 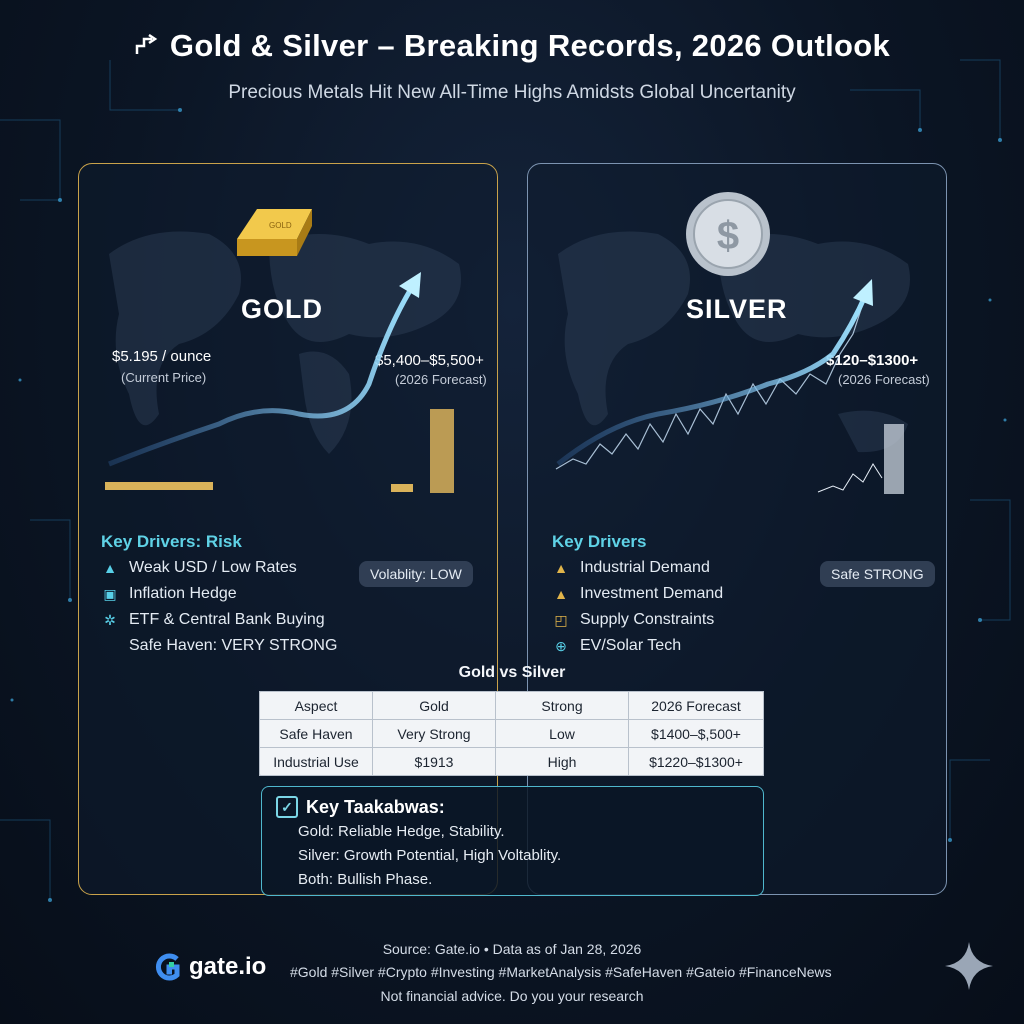 What do you see at coordinates (262, 374) in the screenshot?
I see `gold-trend-line` at bounding box center [262, 374].